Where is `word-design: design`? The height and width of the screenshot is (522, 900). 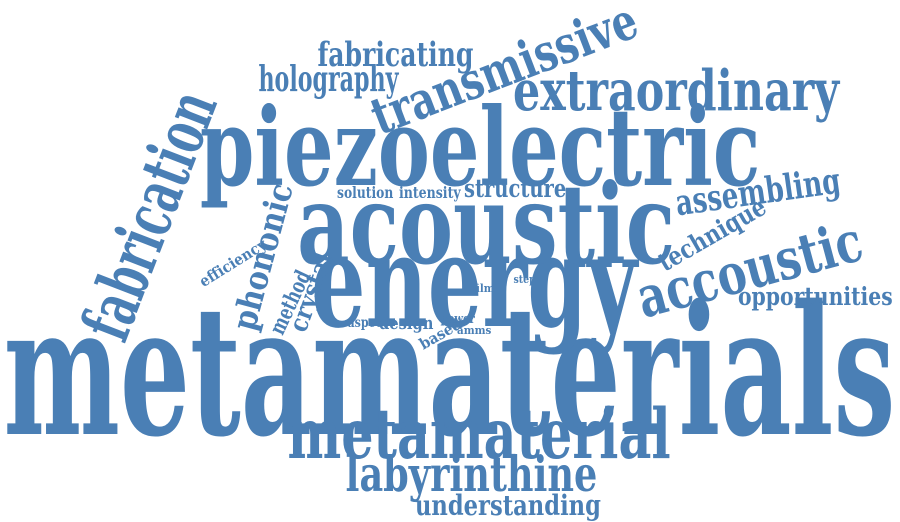
word-design: design is located at coordinates (406, 323).